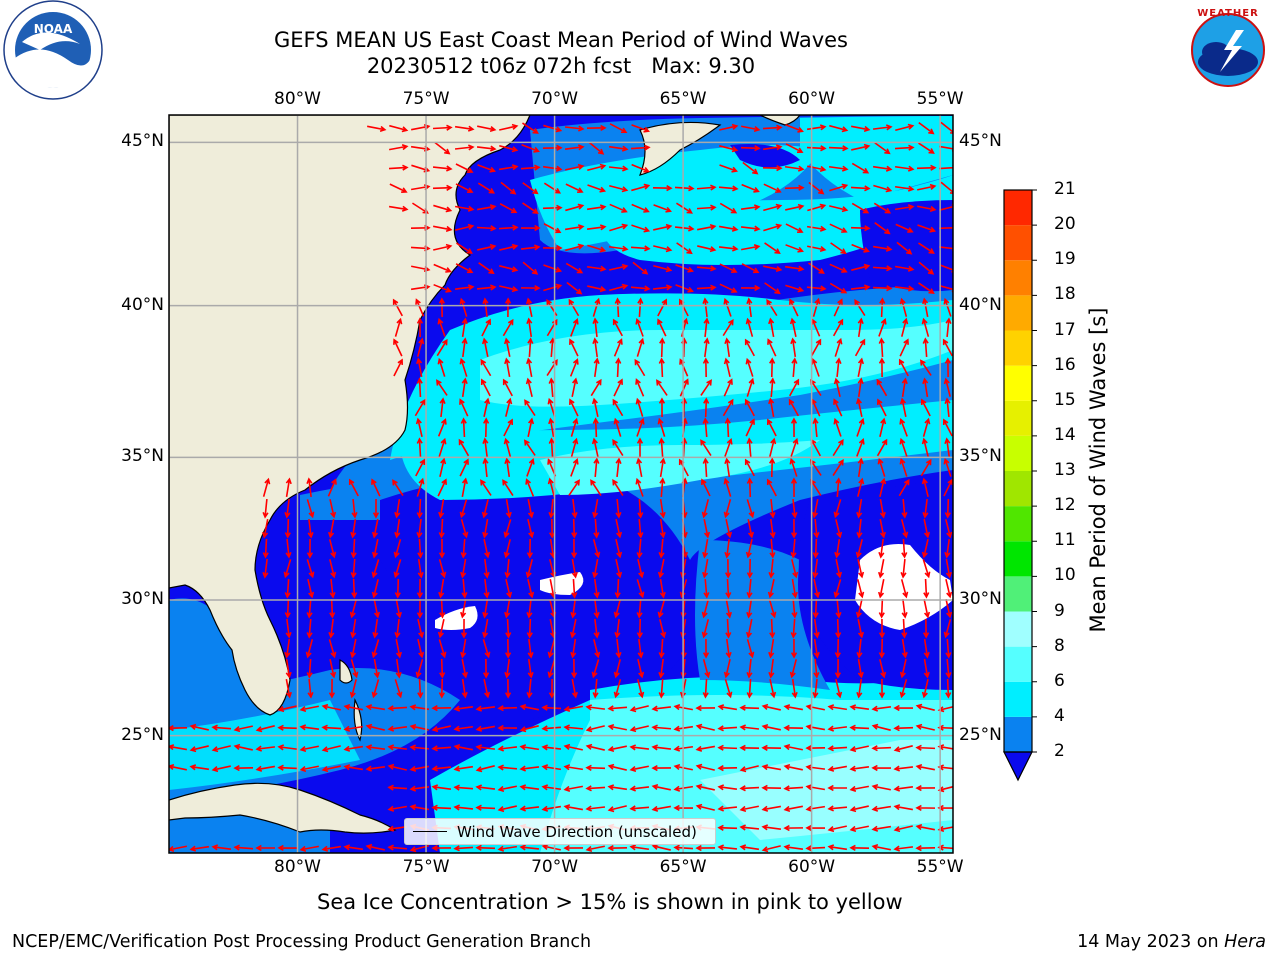  Describe the element at coordinates (142, 141) in the screenshot. I see `lat-label-left: 45°N` at that location.